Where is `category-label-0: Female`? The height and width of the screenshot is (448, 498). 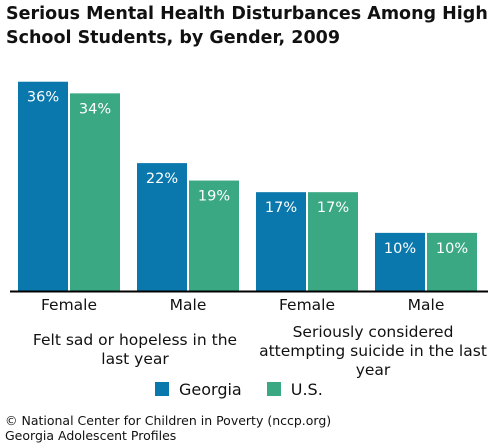
category-label-0: Female is located at coordinates (69, 305).